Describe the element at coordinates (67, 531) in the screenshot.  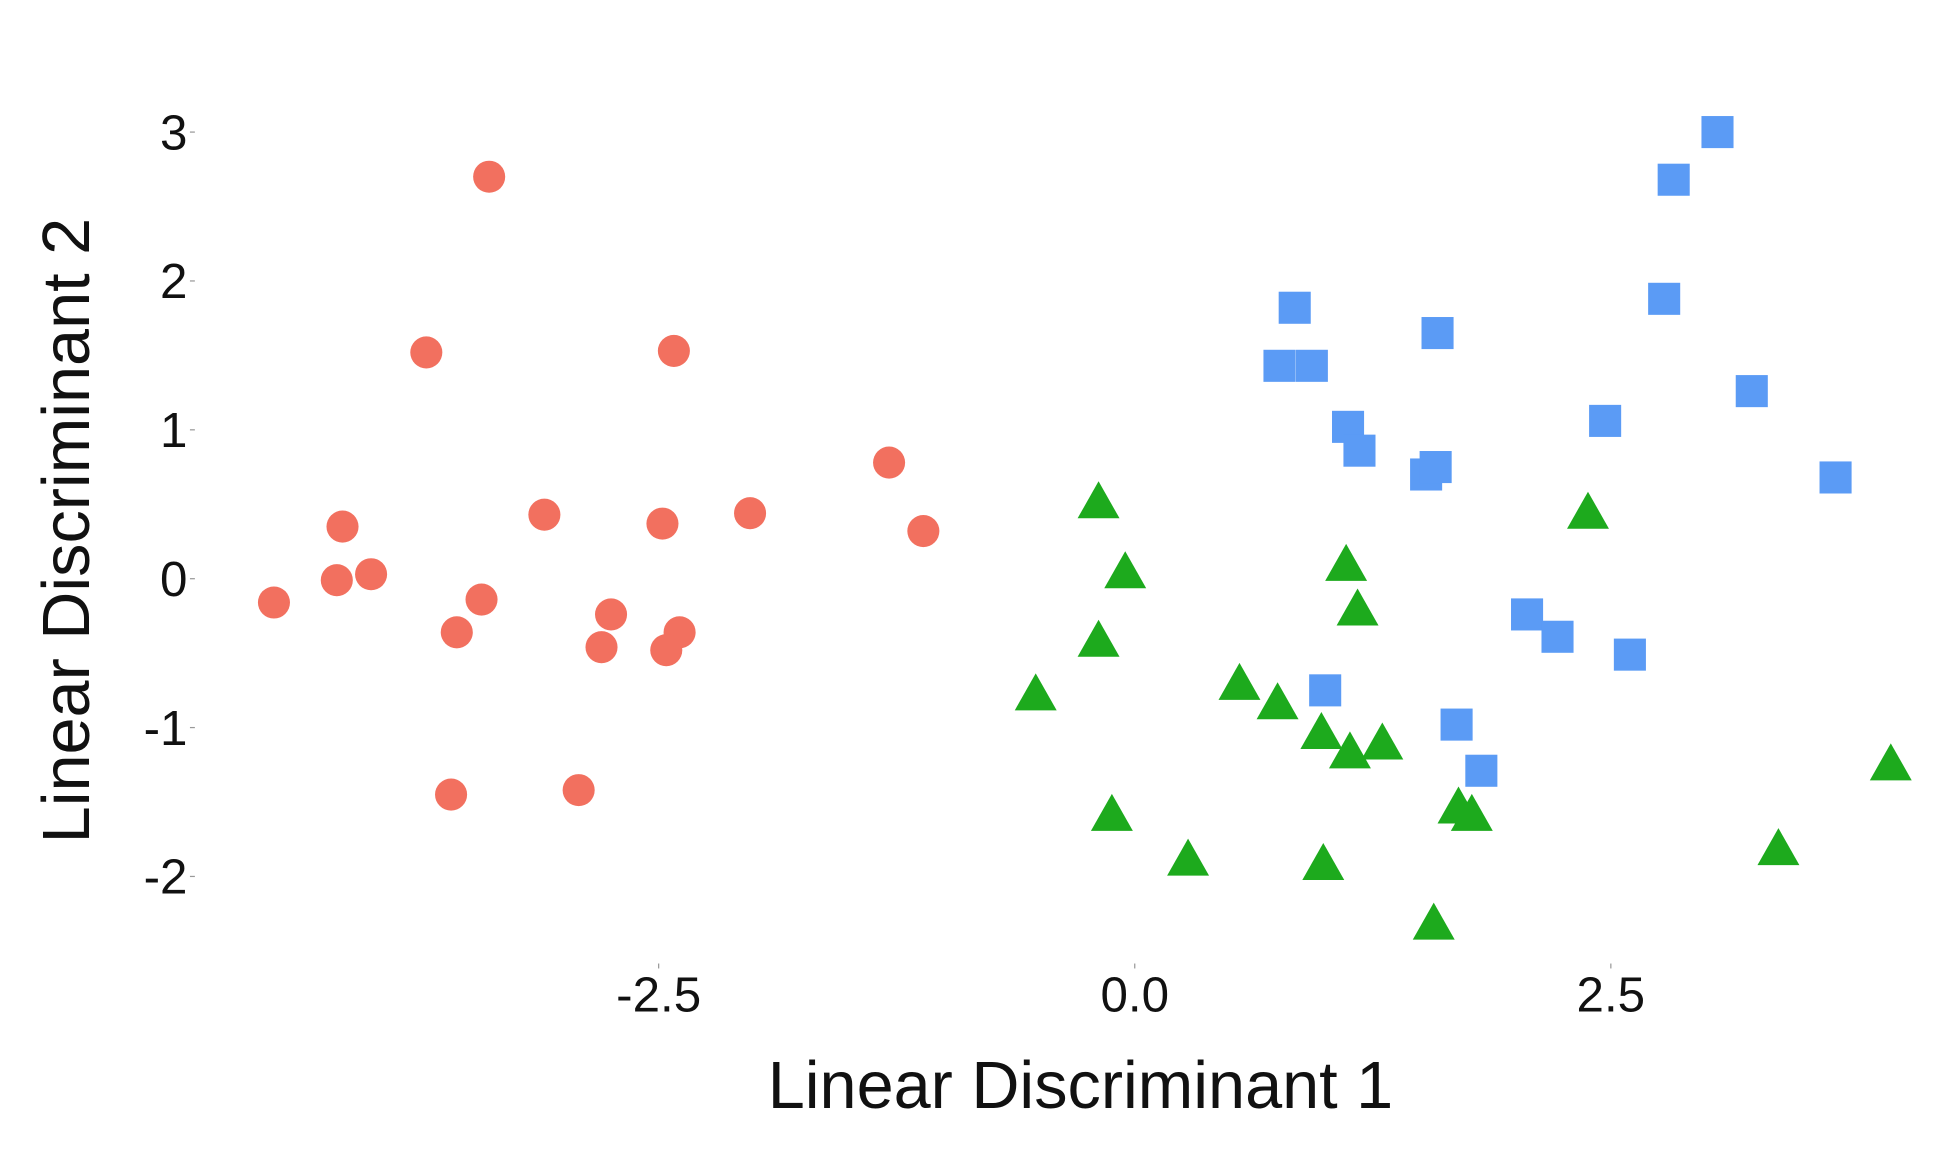
I see `y-axis-label: Linear Discriminant 2` at that location.